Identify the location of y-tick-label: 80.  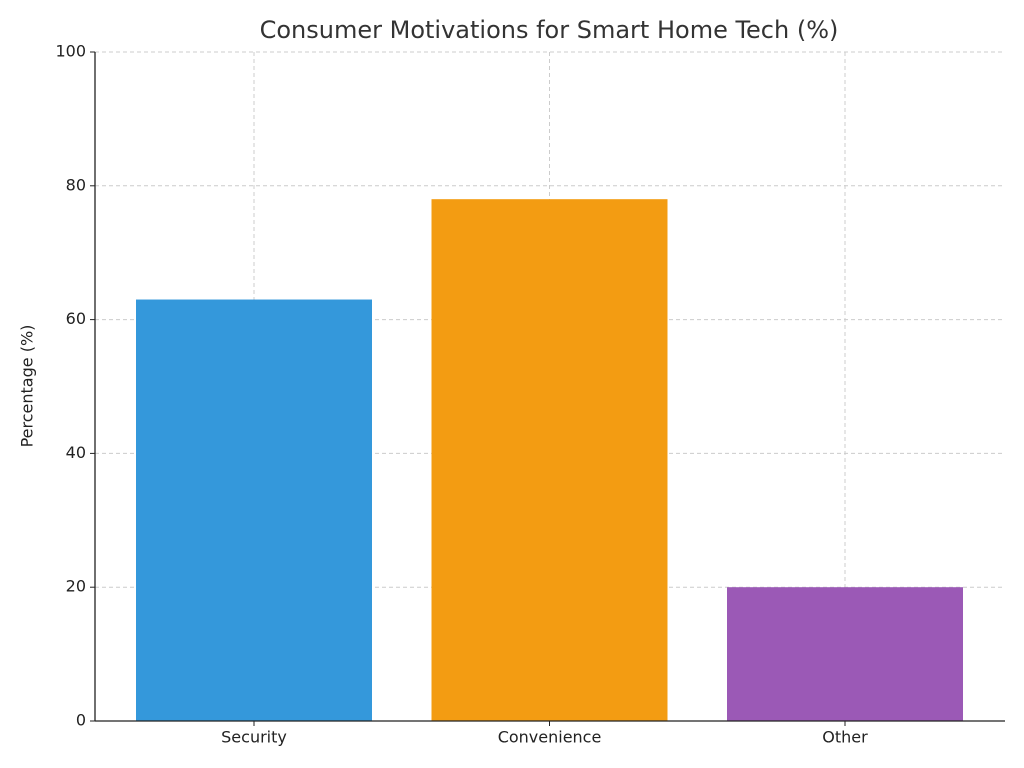
(76, 184).